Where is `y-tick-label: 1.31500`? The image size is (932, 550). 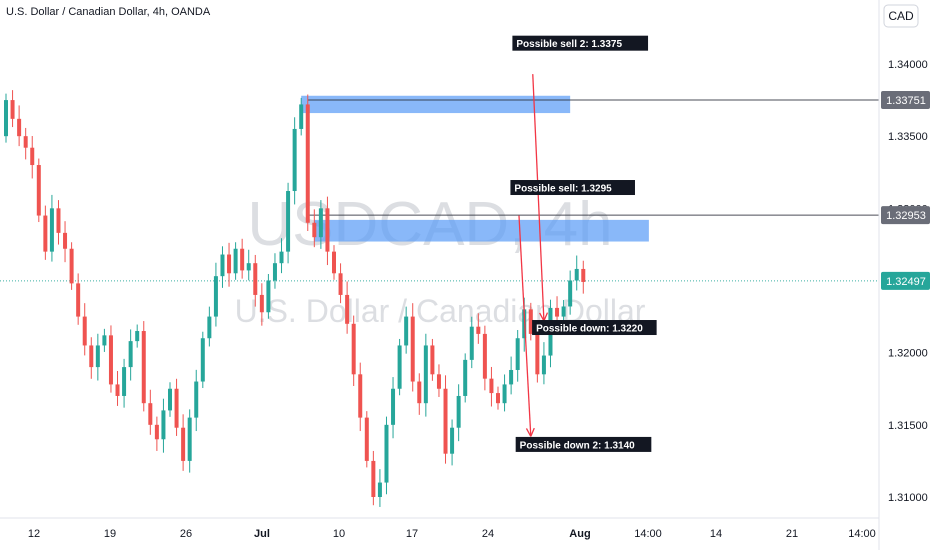
y-tick-label: 1.31500 is located at coordinates (908, 426).